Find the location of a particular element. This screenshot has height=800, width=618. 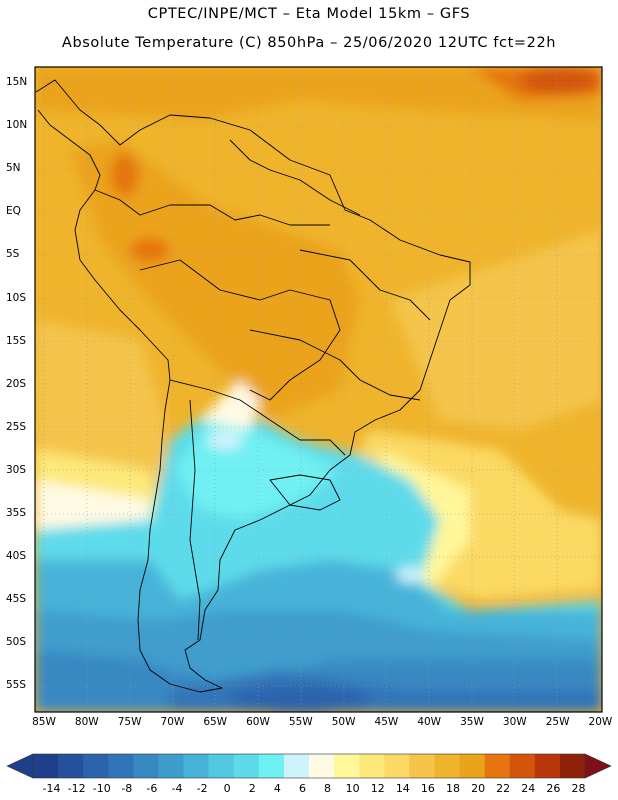

colorbar-label: 24 is located at coordinates (528, 788).